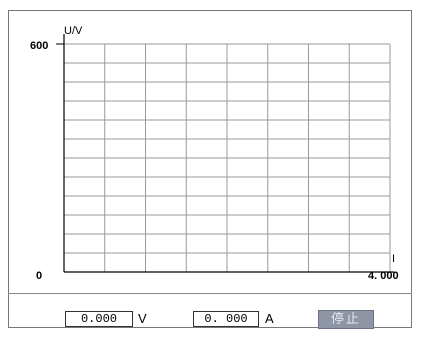  Describe the element at coordinates (383, 276) in the screenshot. I see `x-axis-max-tick: 4. 000` at that location.